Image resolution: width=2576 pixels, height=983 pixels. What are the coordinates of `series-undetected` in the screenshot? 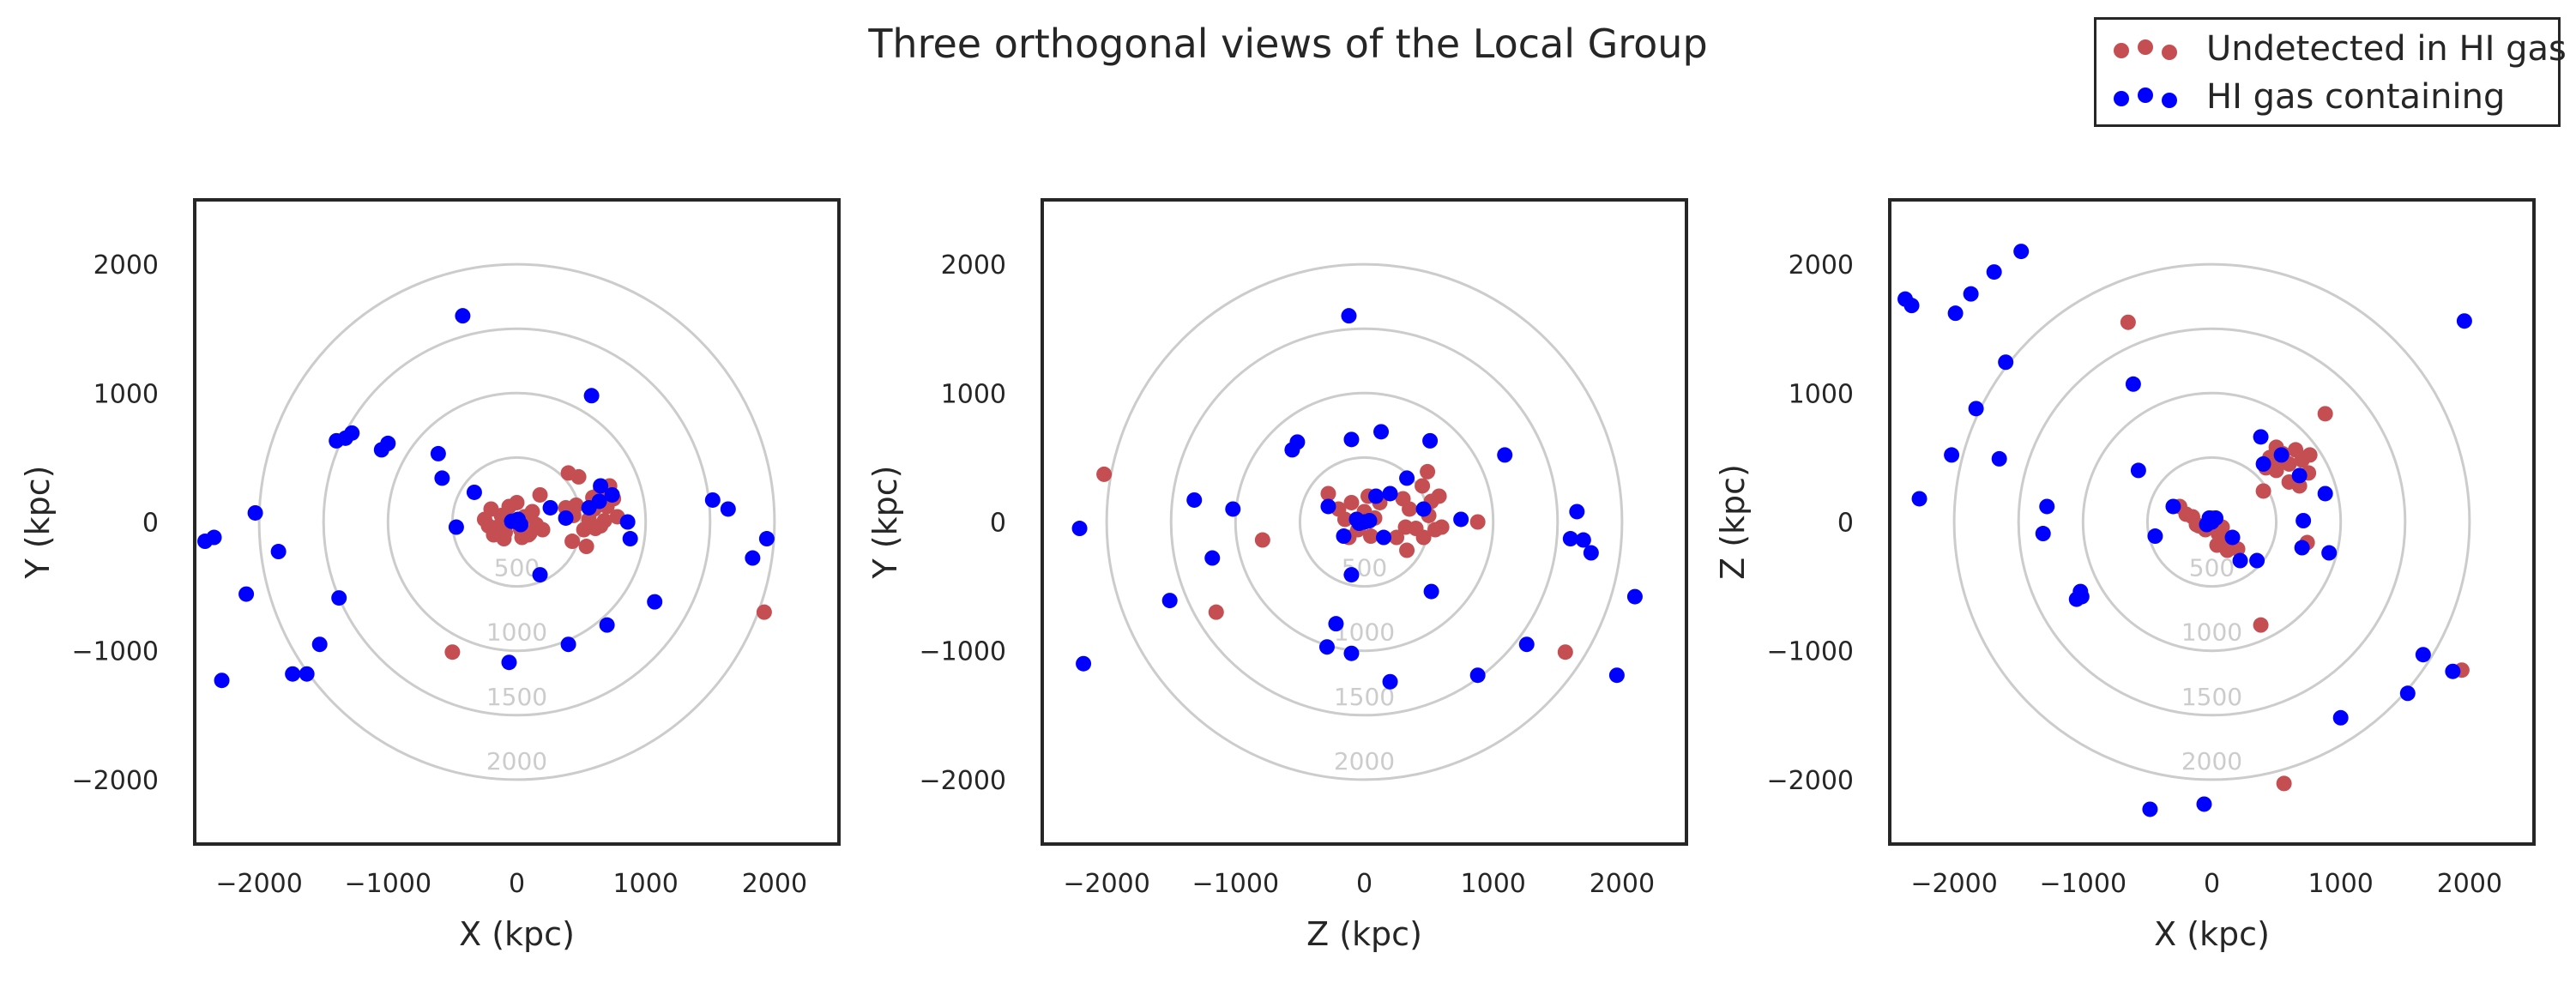 It's located at (2295, 553).